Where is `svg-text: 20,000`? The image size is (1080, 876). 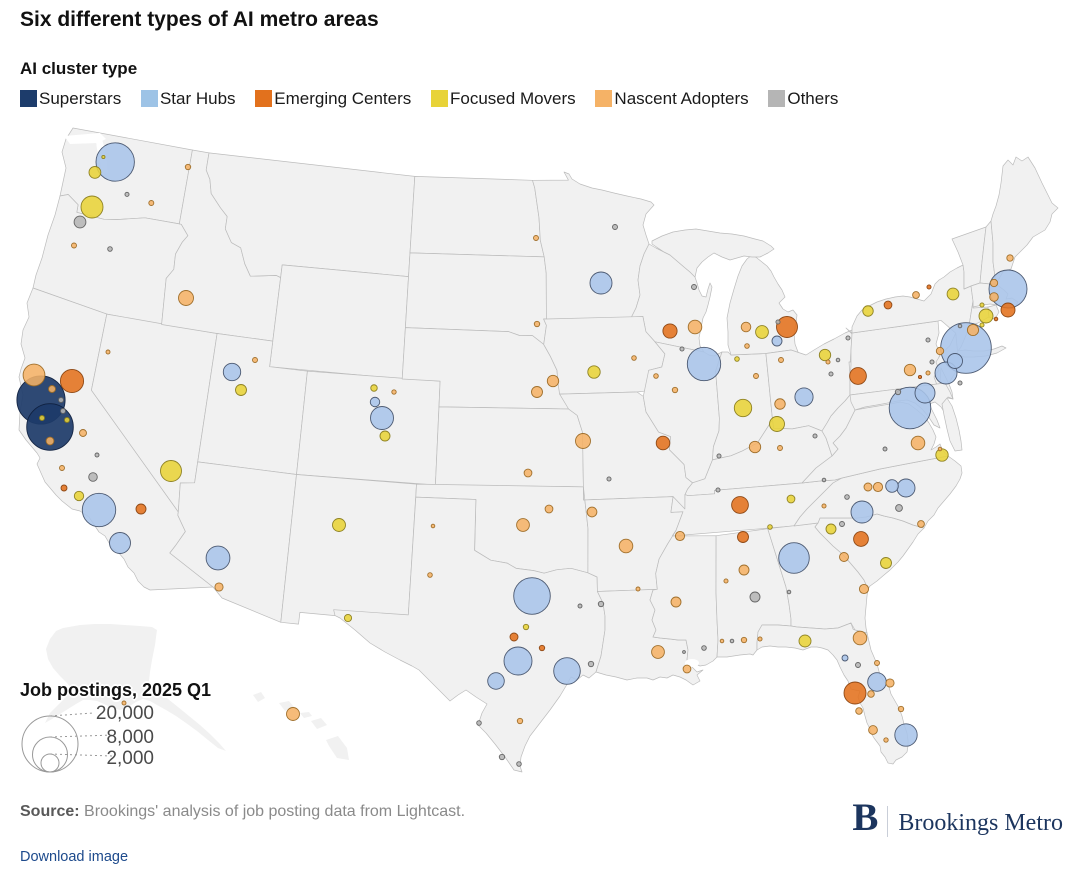
svg-text: 20,000 is located at coordinates (125, 713).